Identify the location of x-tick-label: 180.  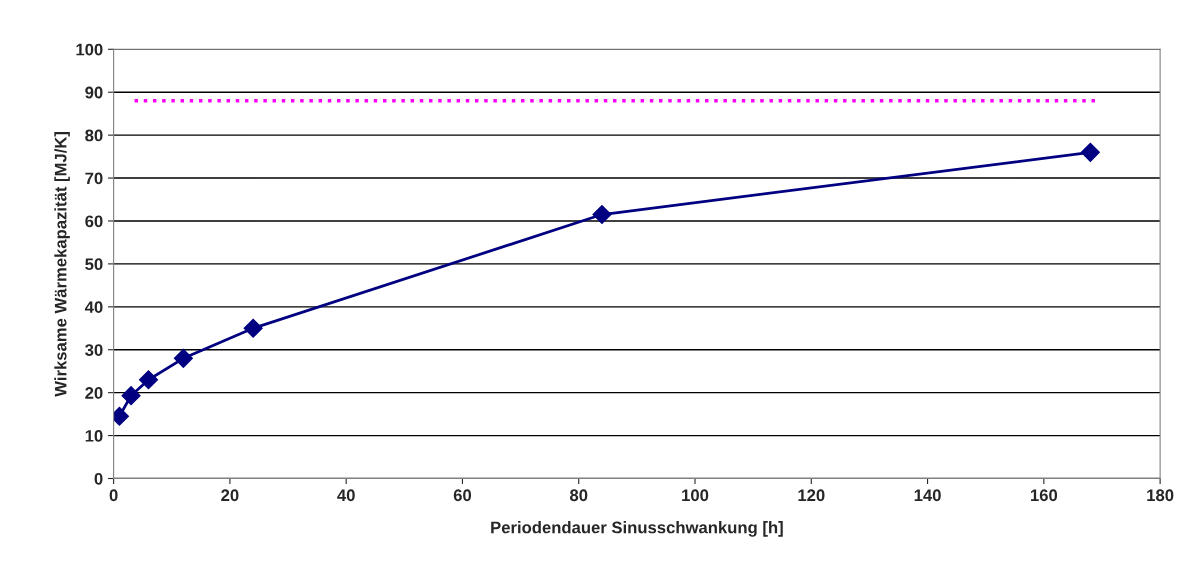
(1160, 495).